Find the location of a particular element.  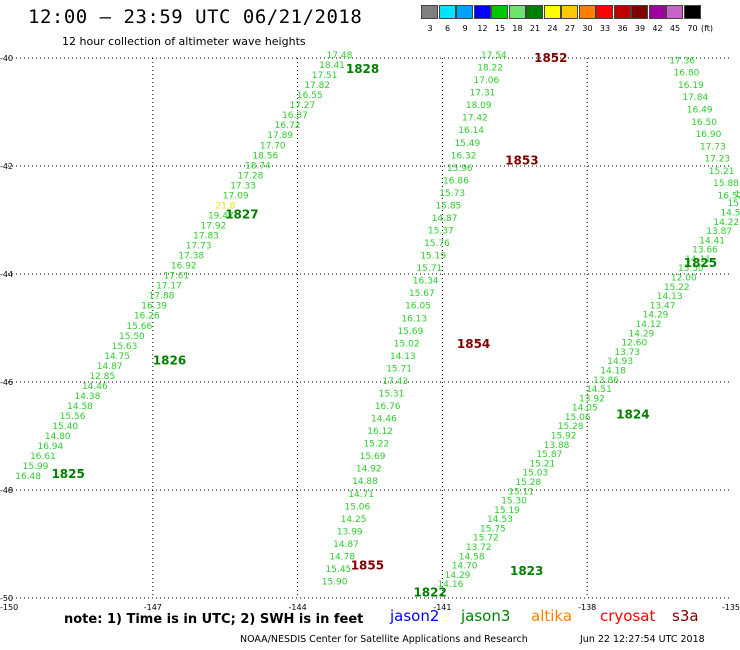

wave-height-value: 16.48 is located at coordinates (28, 477).